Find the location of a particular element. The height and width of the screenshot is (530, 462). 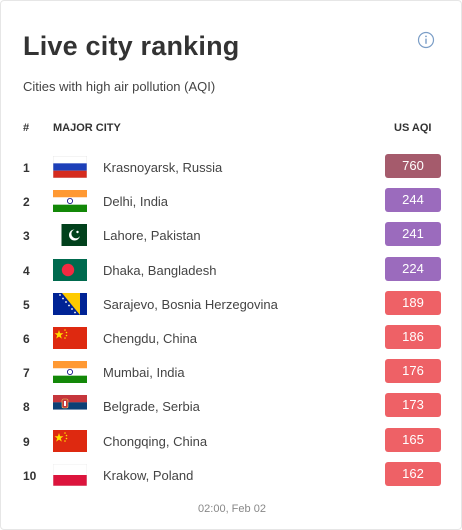

ranking-row: 1 Krasnoyarsk, Russia 760 is located at coordinates (231, 167).